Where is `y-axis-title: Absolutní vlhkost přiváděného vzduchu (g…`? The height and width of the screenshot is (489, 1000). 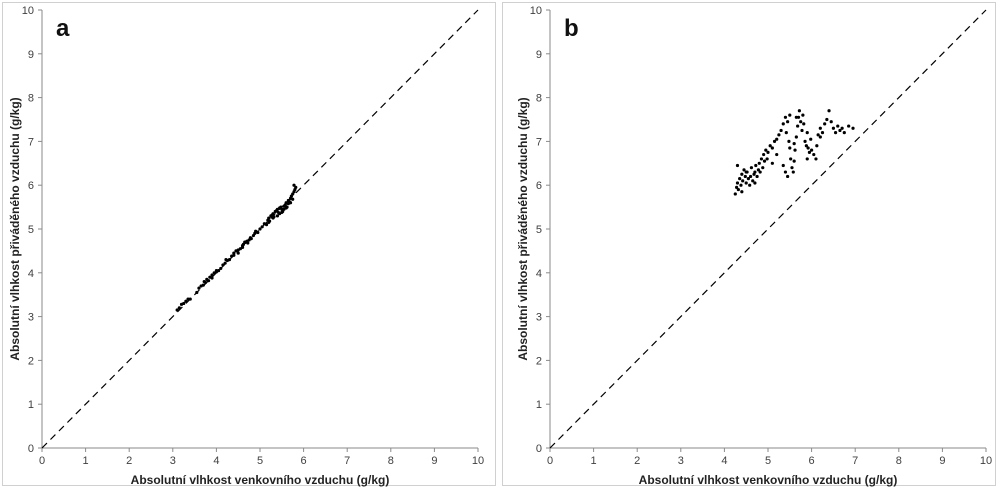
y-axis-title: Absolutní vlhkost přiváděného vzduchu (g… is located at coordinates (523, 228).